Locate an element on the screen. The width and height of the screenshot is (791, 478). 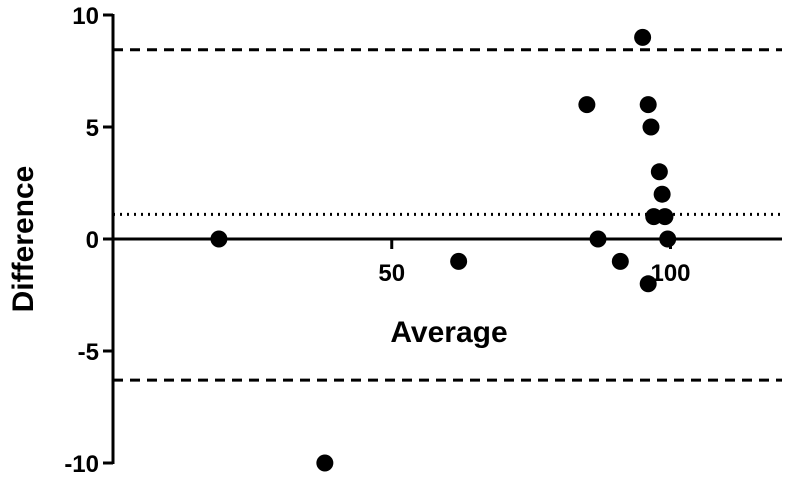
x-tick-label: 100 is located at coordinates (670, 273).